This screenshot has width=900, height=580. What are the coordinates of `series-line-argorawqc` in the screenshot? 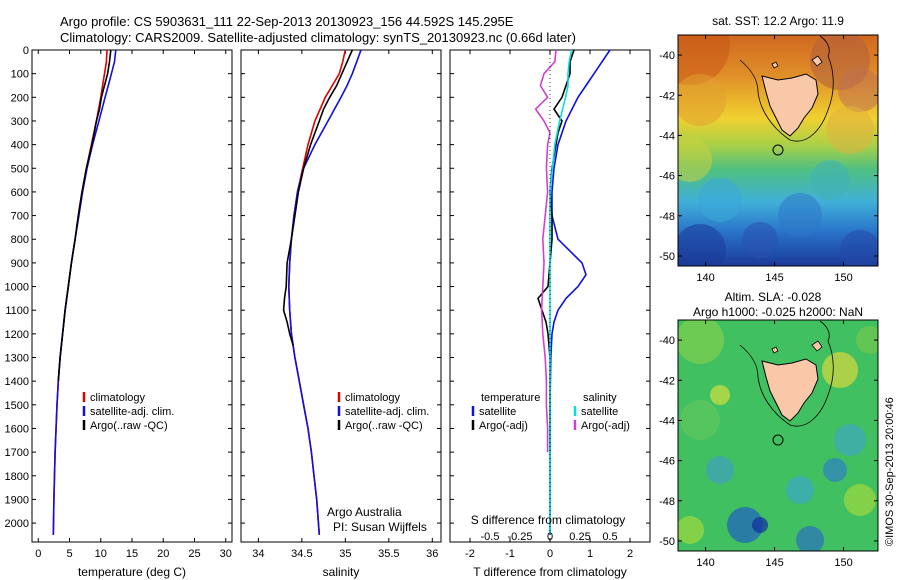 It's located at (318, 197).